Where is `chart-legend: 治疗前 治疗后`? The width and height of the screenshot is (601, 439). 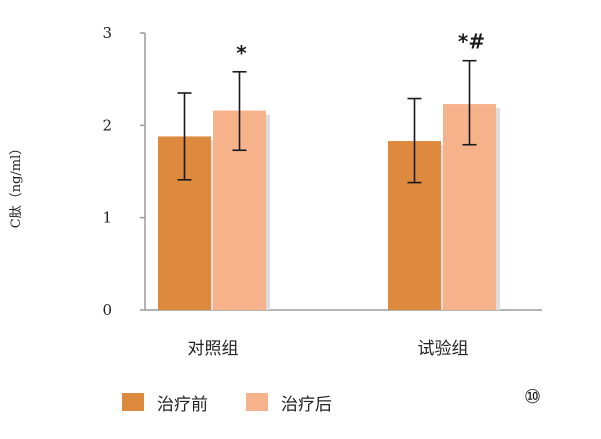
chart-legend: 治疗前 治疗后 is located at coordinates (246, 402).